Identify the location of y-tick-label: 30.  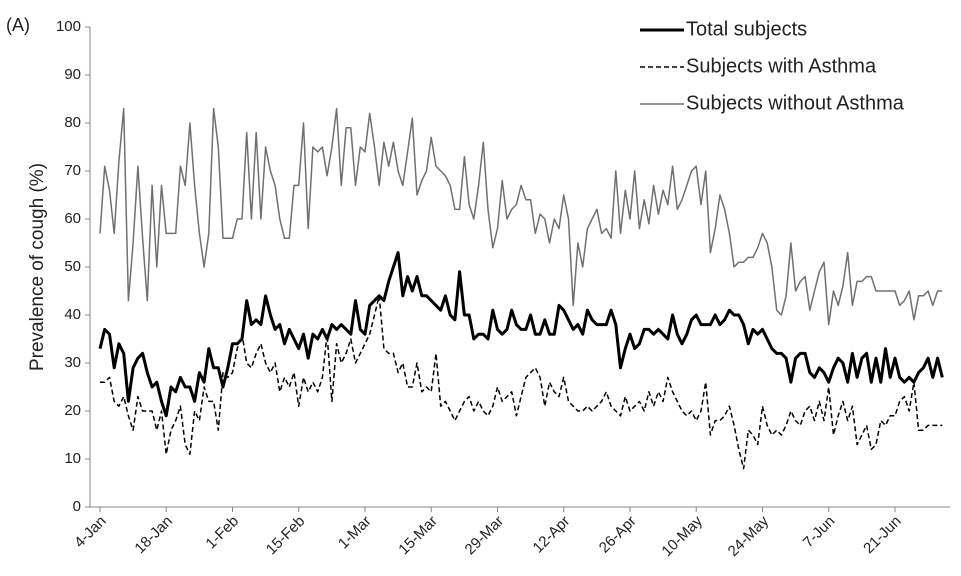
(72, 362).